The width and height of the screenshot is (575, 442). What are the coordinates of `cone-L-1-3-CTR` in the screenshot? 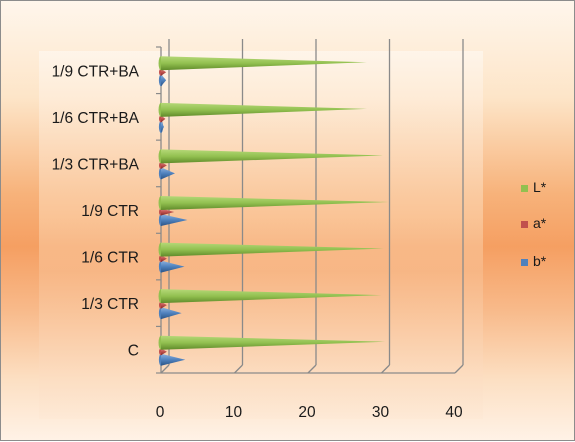 It's located at (271, 296).